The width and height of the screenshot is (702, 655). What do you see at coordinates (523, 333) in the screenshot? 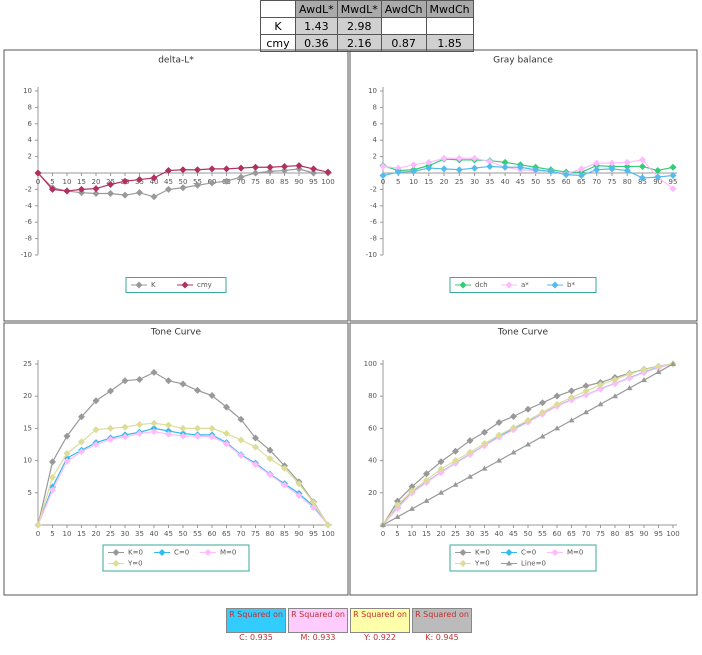
I see `chart-title: Tone Curve` at bounding box center [523, 333].